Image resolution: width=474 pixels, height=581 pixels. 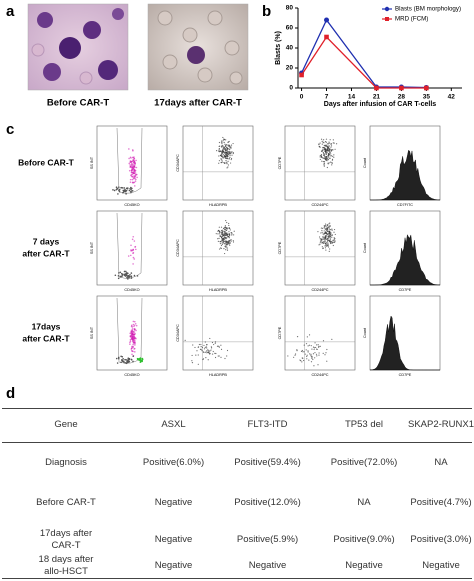 What do you see at coordinates (46, 162) in the screenshot?
I see `row-label: Before CAR-T` at bounding box center [46, 162].